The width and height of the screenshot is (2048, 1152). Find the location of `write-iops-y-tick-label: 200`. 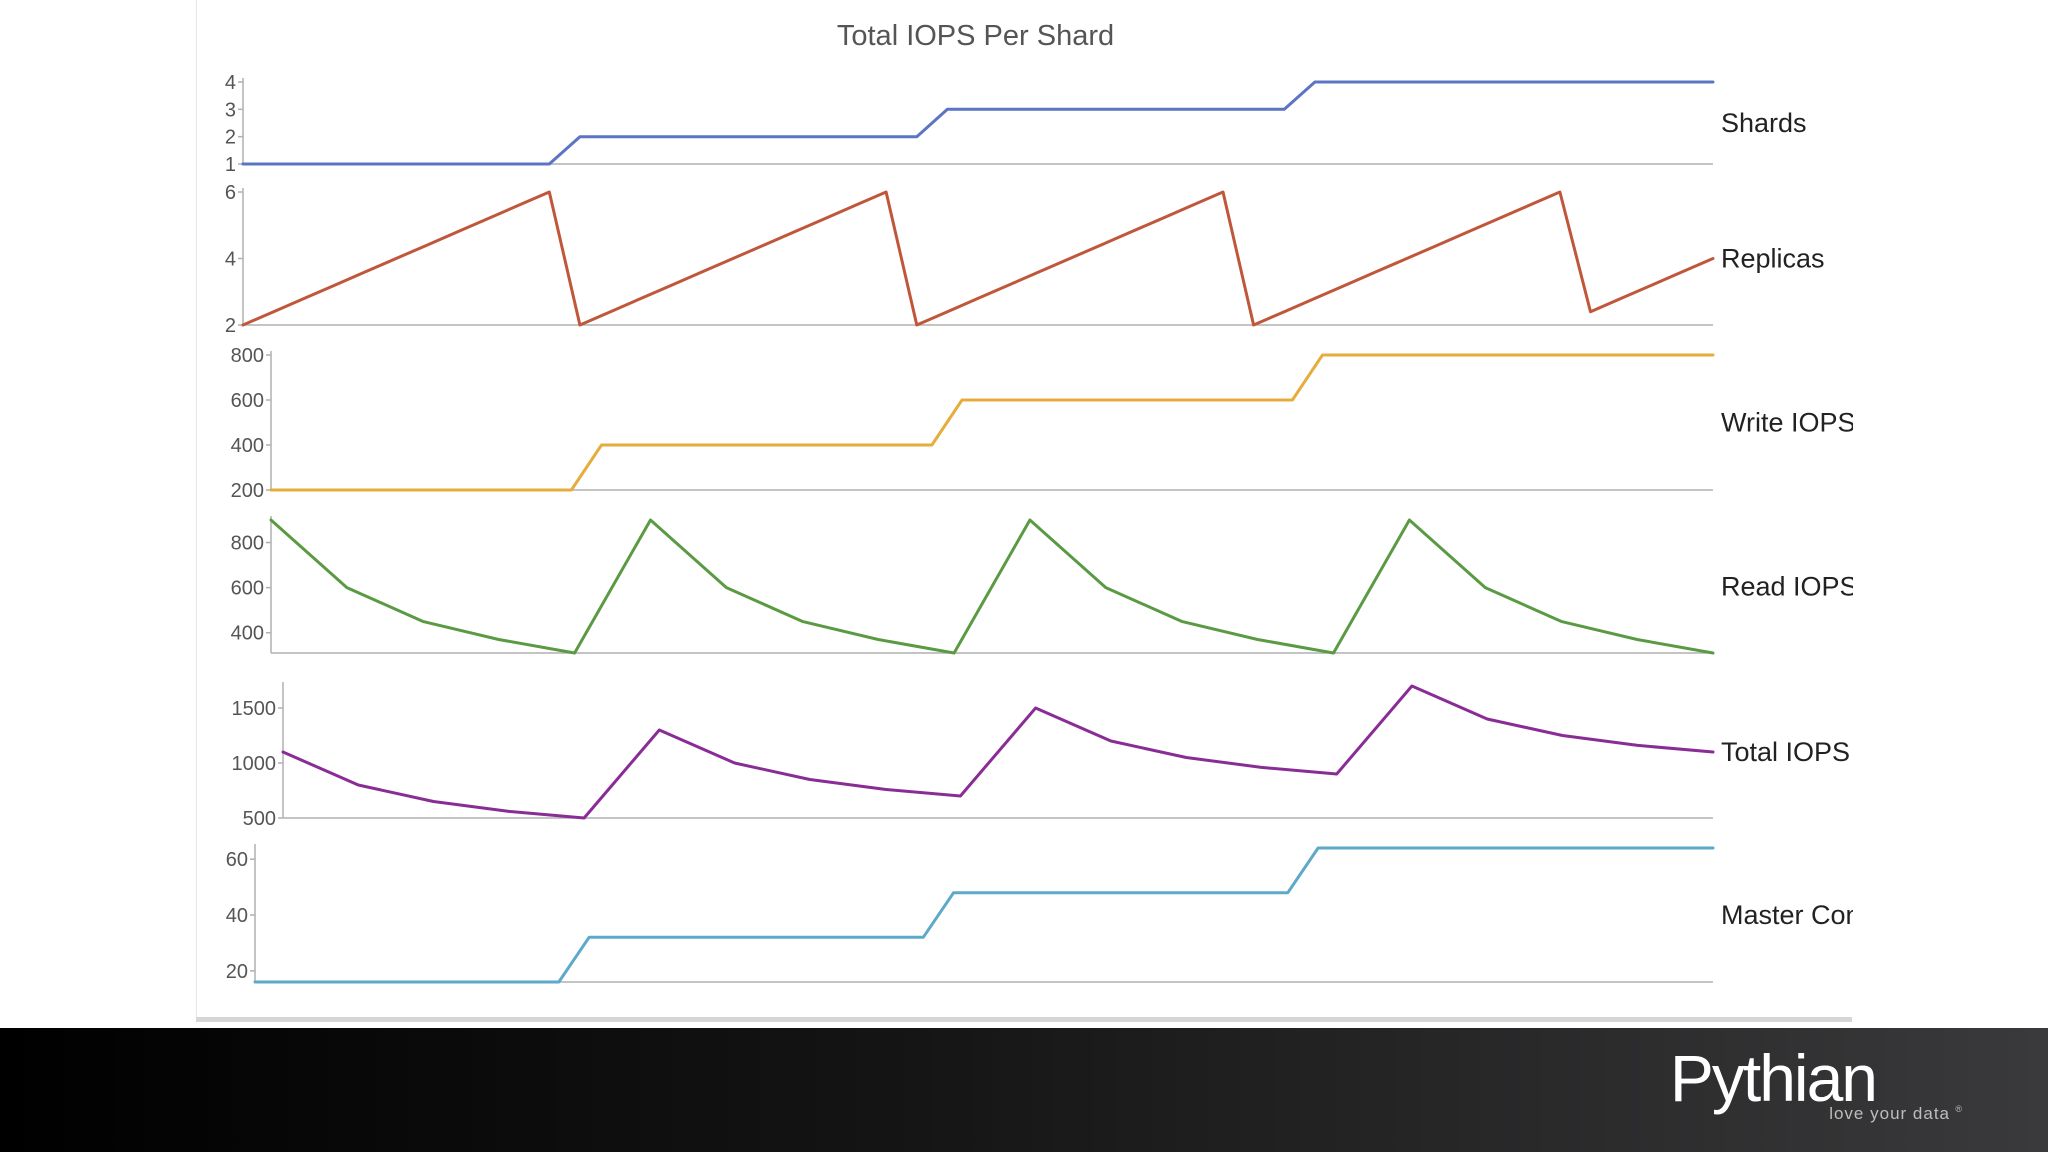

write-iops-y-tick-label: 200 is located at coordinates (247, 491).